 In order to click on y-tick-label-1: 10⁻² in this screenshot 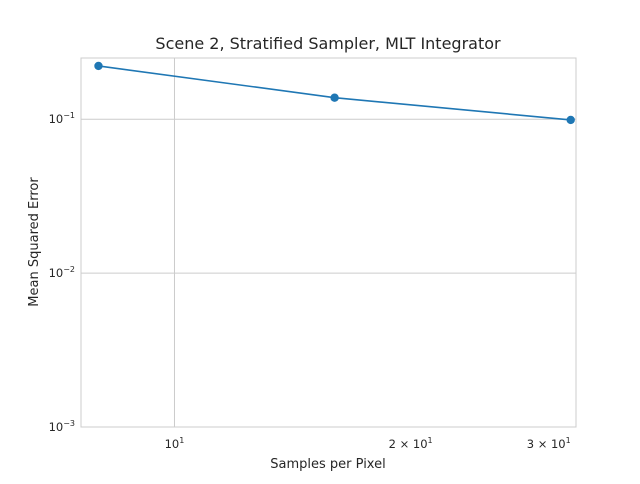, I will do `click(62, 272)`.